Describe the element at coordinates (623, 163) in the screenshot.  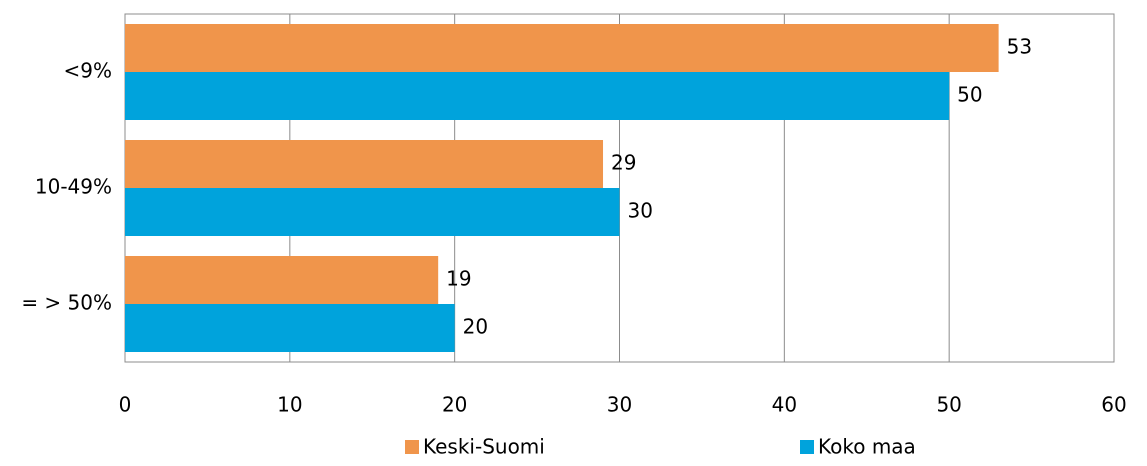
I see `data-label: 29` at that location.